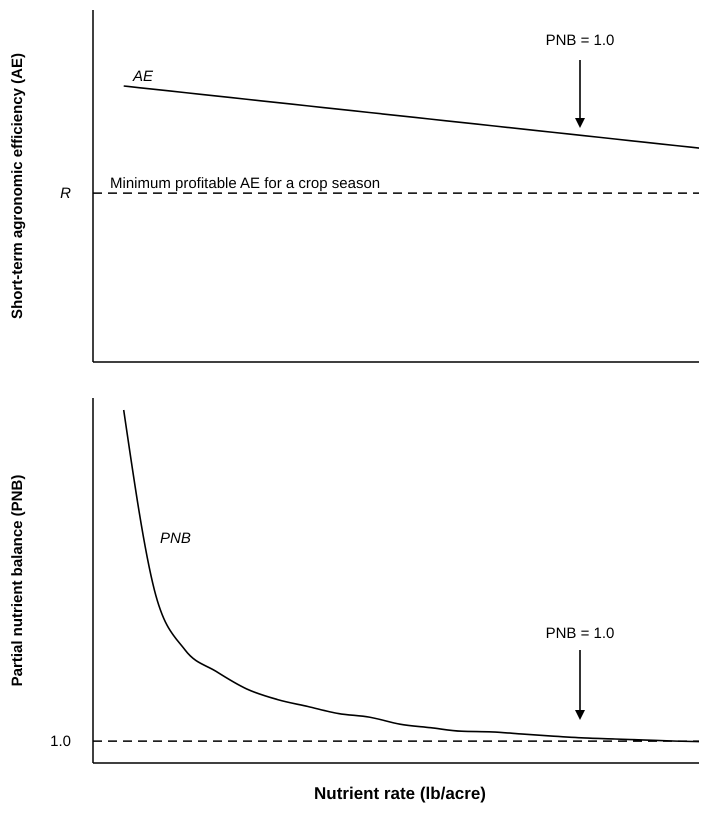 Image resolution: width=707 pixels, height=818 pixels. I want to click on y-axis-title: Partial nutrient balance (PNB), so click(17, 580).